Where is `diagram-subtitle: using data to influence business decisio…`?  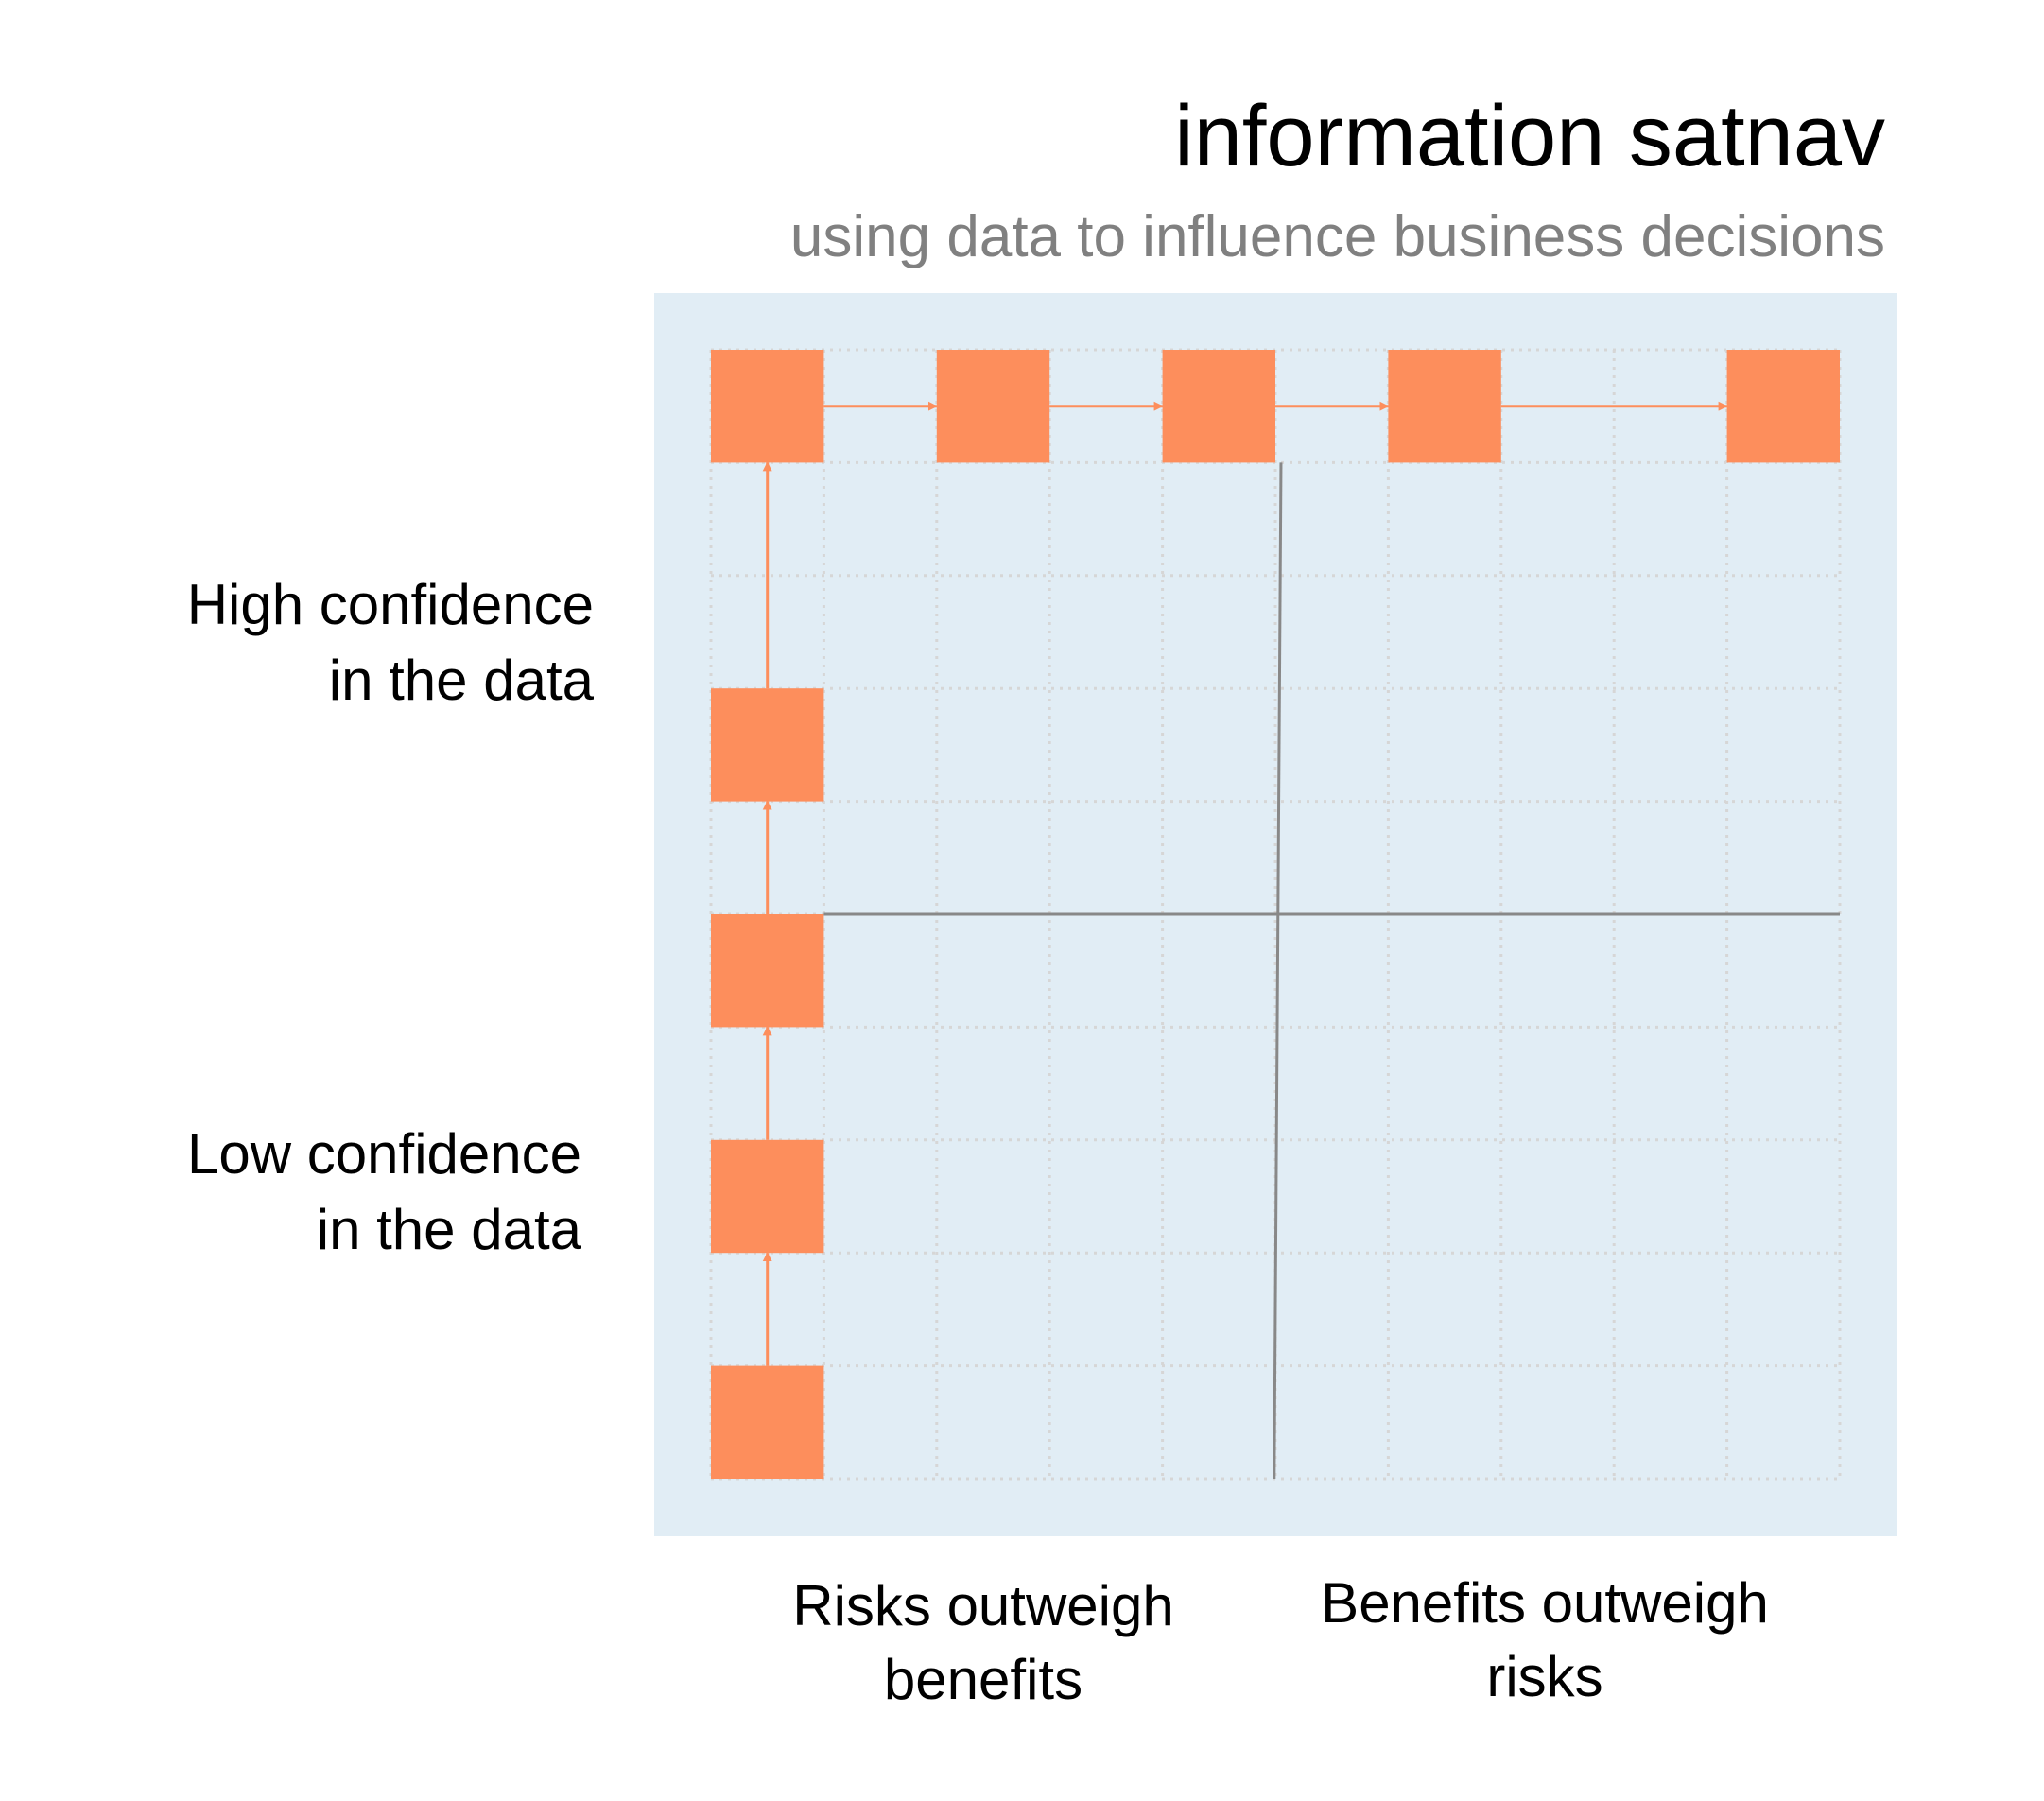
diagram-subtitle: using data to influence business decisio… is located at coordinates (1337, 236).